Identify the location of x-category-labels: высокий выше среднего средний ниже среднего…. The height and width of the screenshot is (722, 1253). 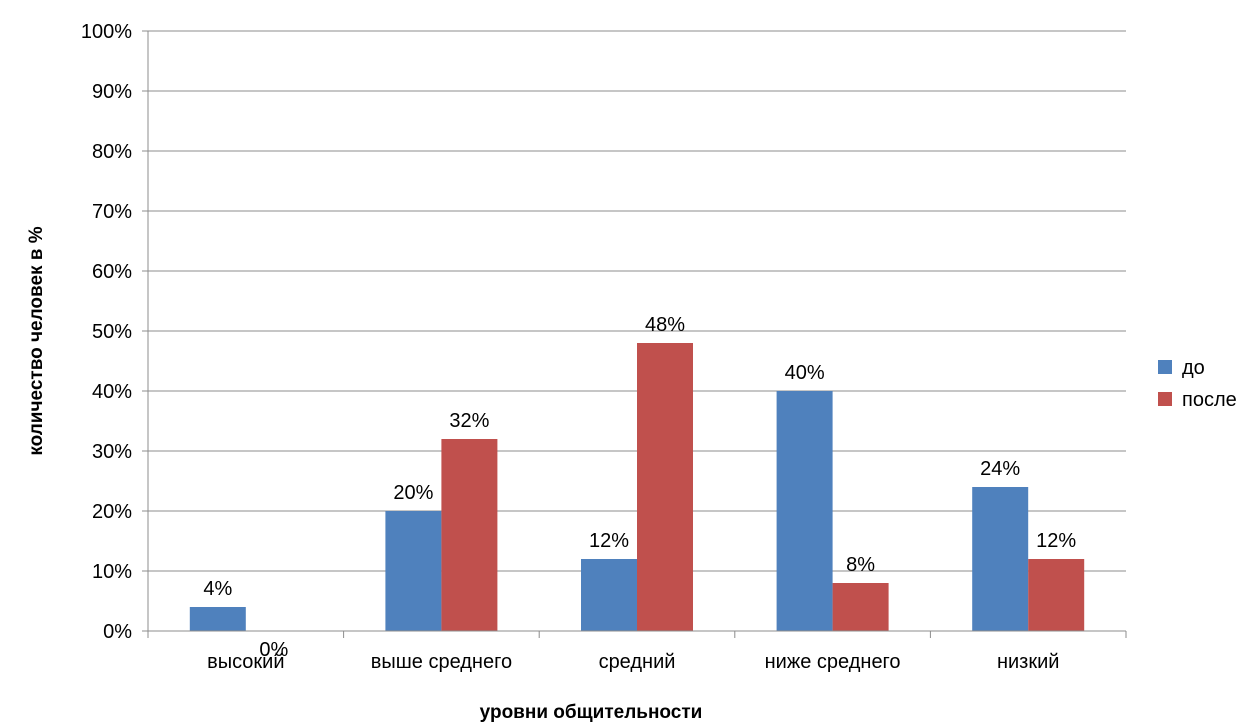
(633, 662).